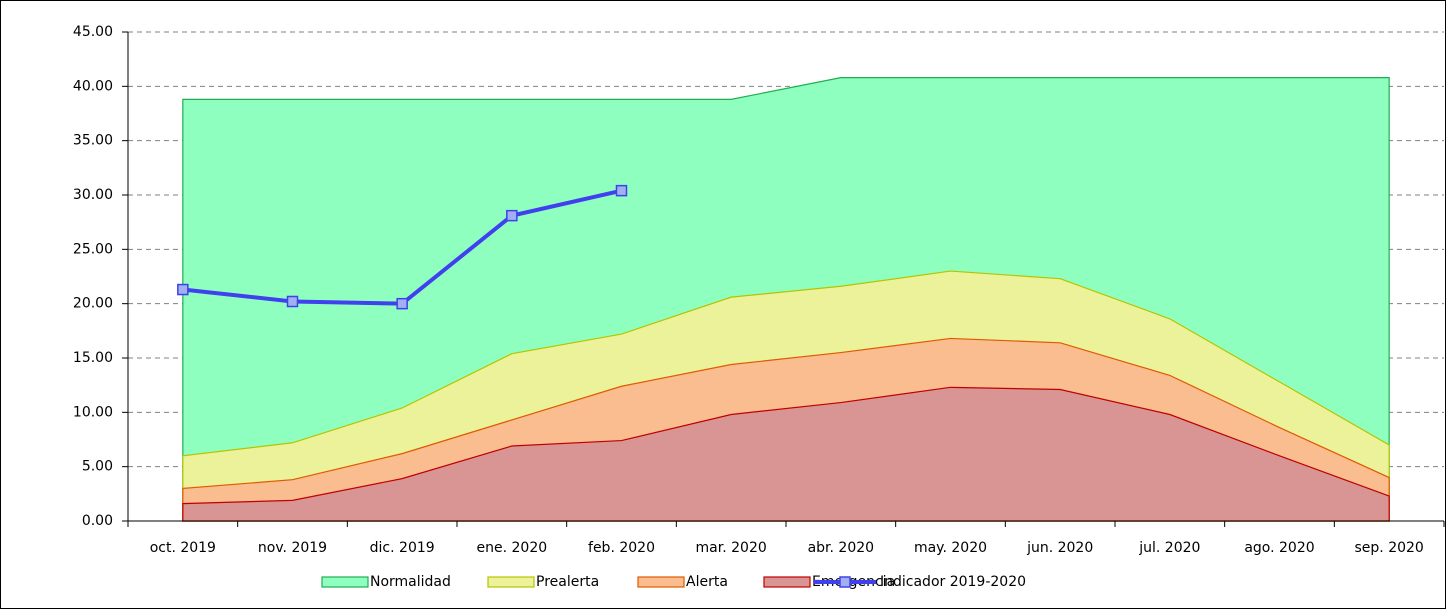 This screenshot has height=609, width=1446. I want to click on legend-label: Alerta, so click(707, 582).